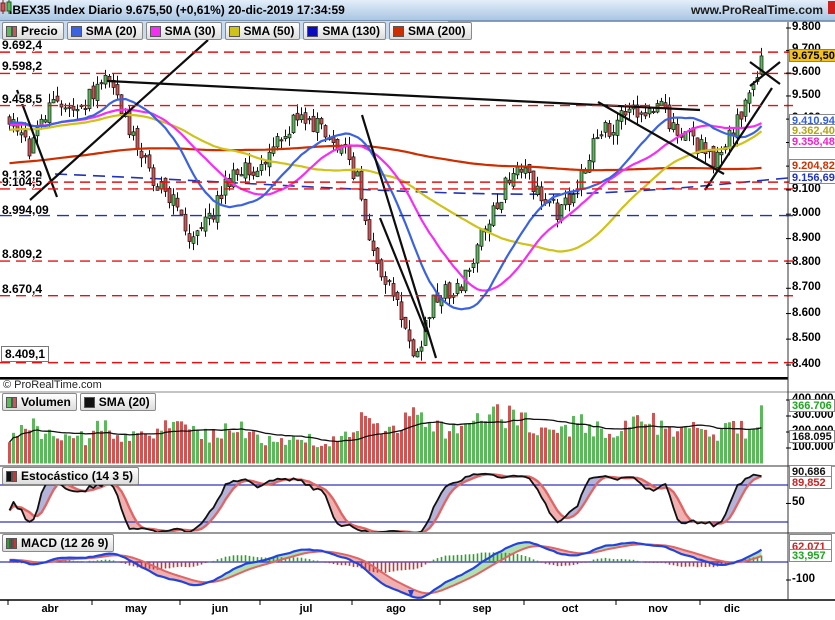 The height and width of the screenshot is (620, 835). What do you see at coordinates (25, 209) in the screenshot?
I see `level-label: 8.994,09` at bounding box center [25, 209].